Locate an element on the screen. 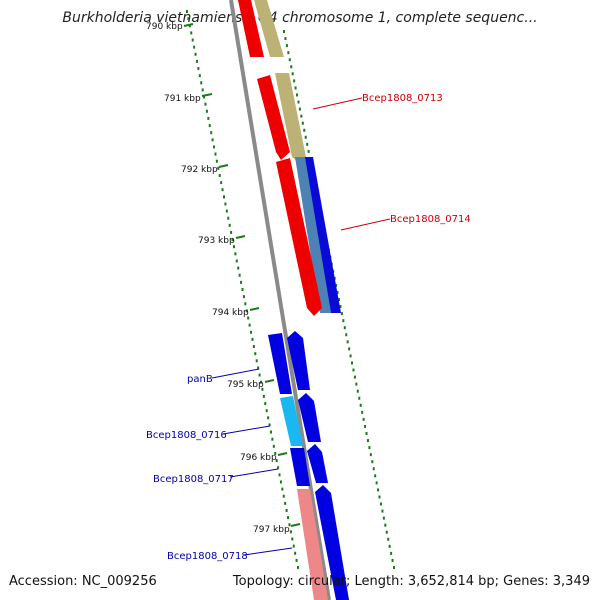 Image resolution: width=600 pixels, height=600 pixels. gene-0714-inner is located at coordinates (299, 237).